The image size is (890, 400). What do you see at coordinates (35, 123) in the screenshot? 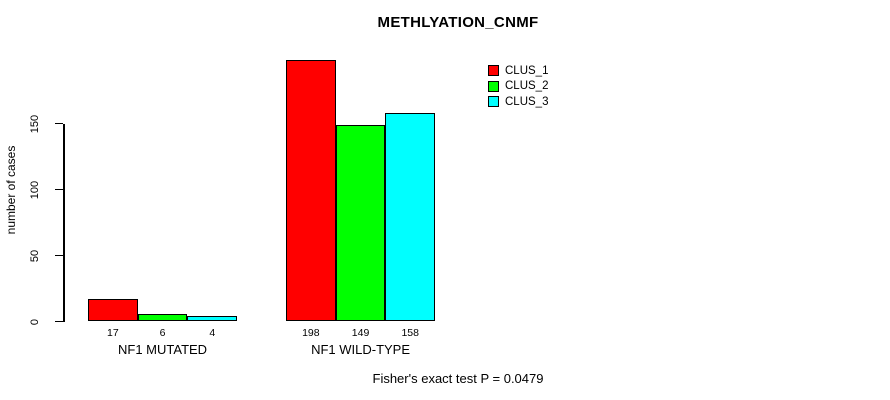
I see `y-tick-label: 150` at bounding box center [35, 123].